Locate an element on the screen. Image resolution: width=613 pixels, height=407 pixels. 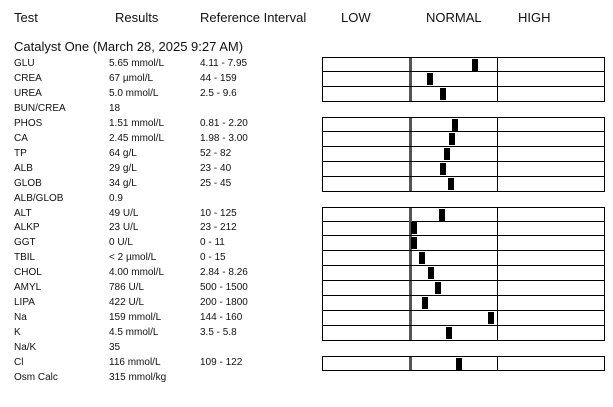
reference-interval: 200 - 1800 is located at coordinates (224, 302).